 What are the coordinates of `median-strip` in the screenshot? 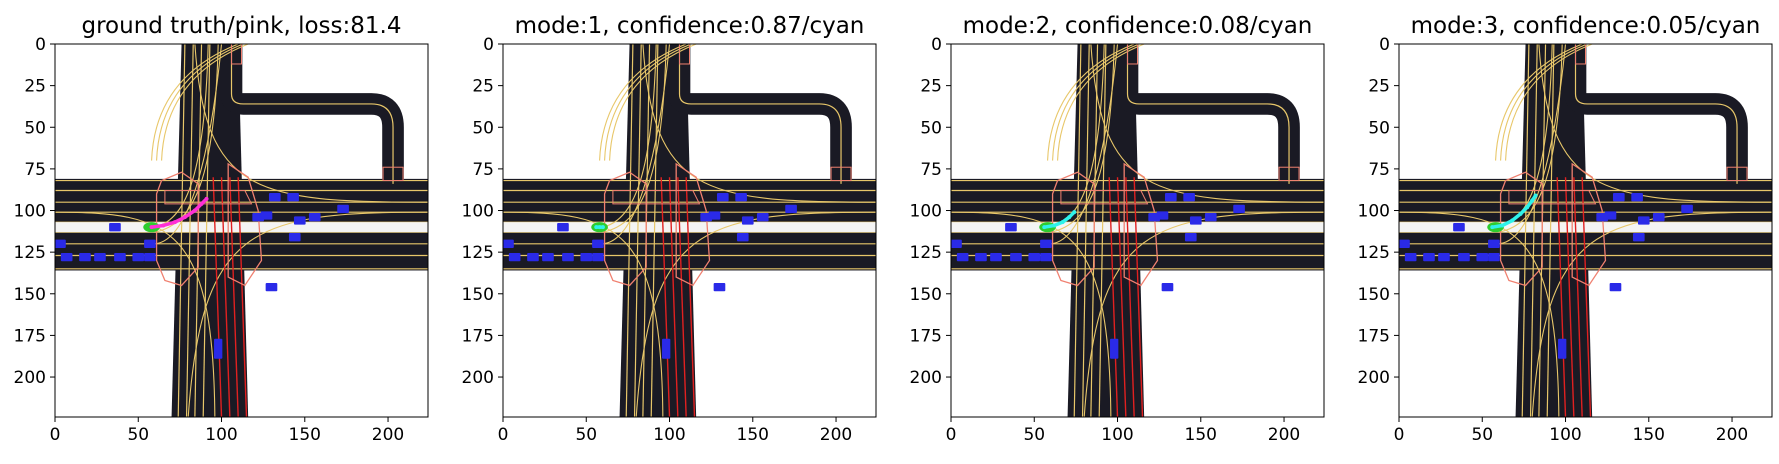 It's located at (1585, 227).